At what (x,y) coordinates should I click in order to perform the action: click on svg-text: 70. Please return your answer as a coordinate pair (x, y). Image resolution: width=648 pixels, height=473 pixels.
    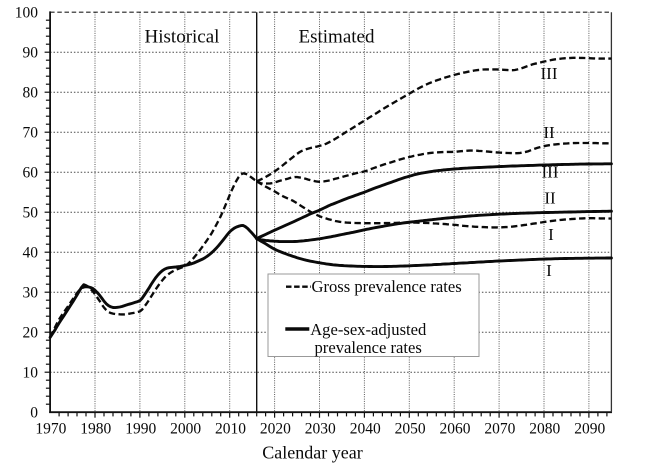
    Looking at the image, I should click on (31, 133).